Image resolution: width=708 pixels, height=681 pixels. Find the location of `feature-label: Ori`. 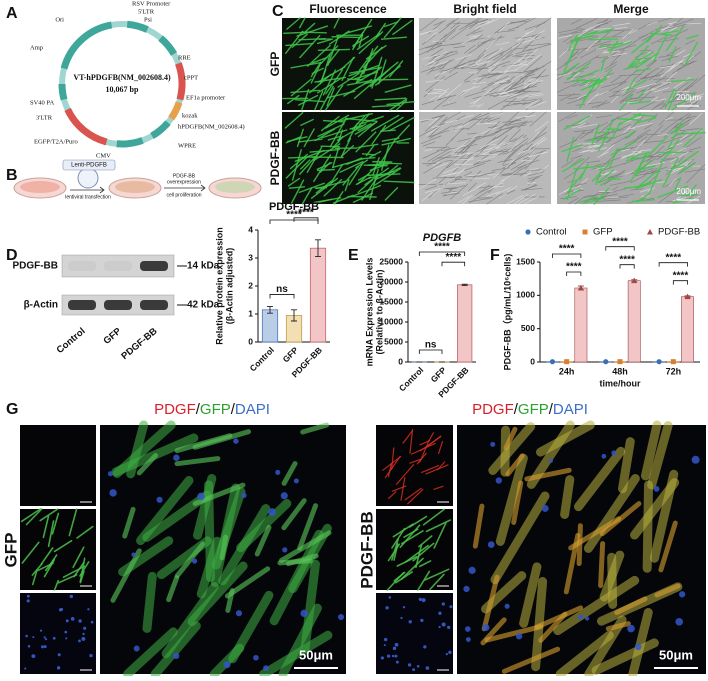

feature-label: Ori is located at coordinates (59, 19).